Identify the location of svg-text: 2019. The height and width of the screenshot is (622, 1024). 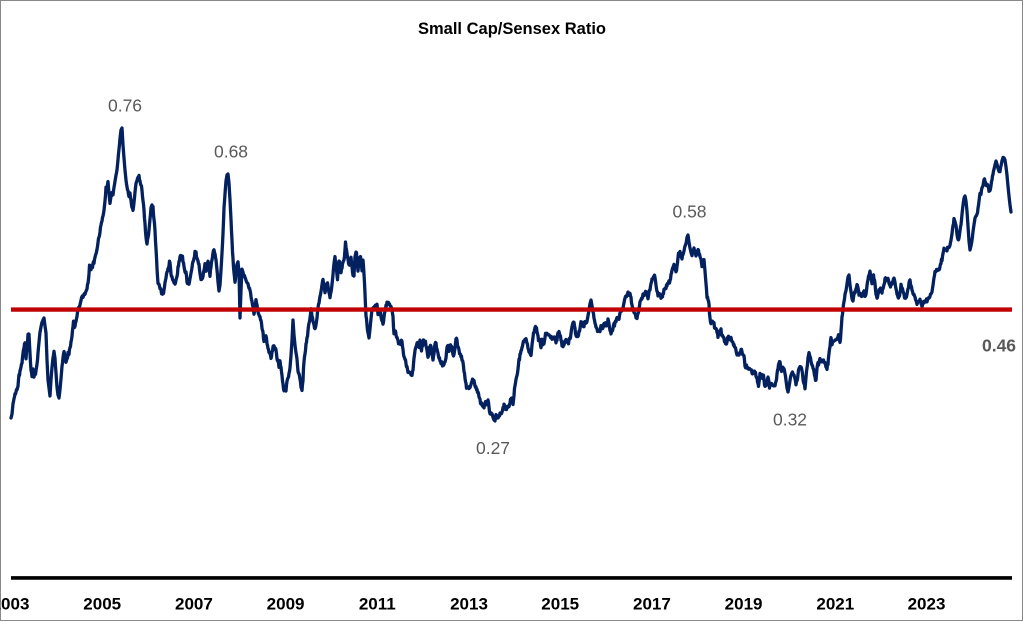
(744, 604).